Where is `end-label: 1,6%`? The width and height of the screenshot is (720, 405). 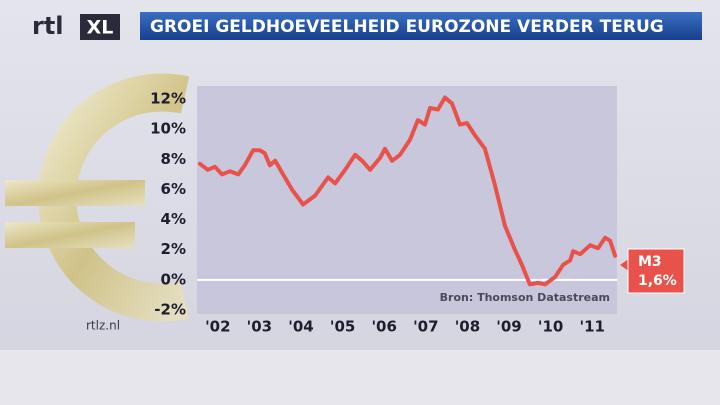
end-label: 1,6% is located at coordinates (657, 281).